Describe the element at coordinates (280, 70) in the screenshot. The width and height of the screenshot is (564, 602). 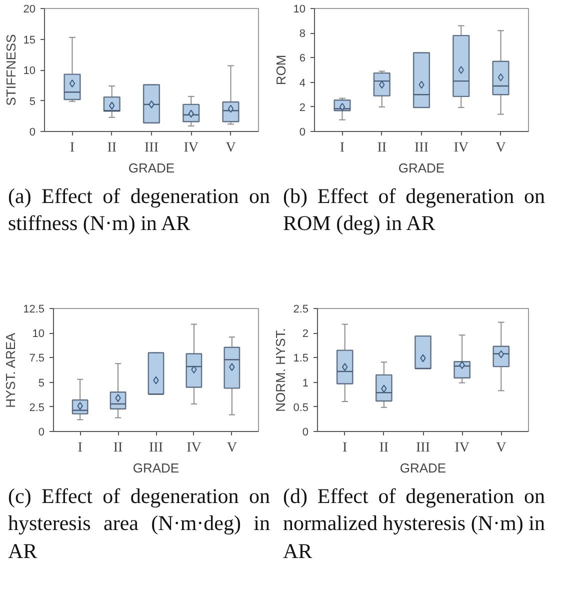
I see `y-axis-title: ROM` at that location.